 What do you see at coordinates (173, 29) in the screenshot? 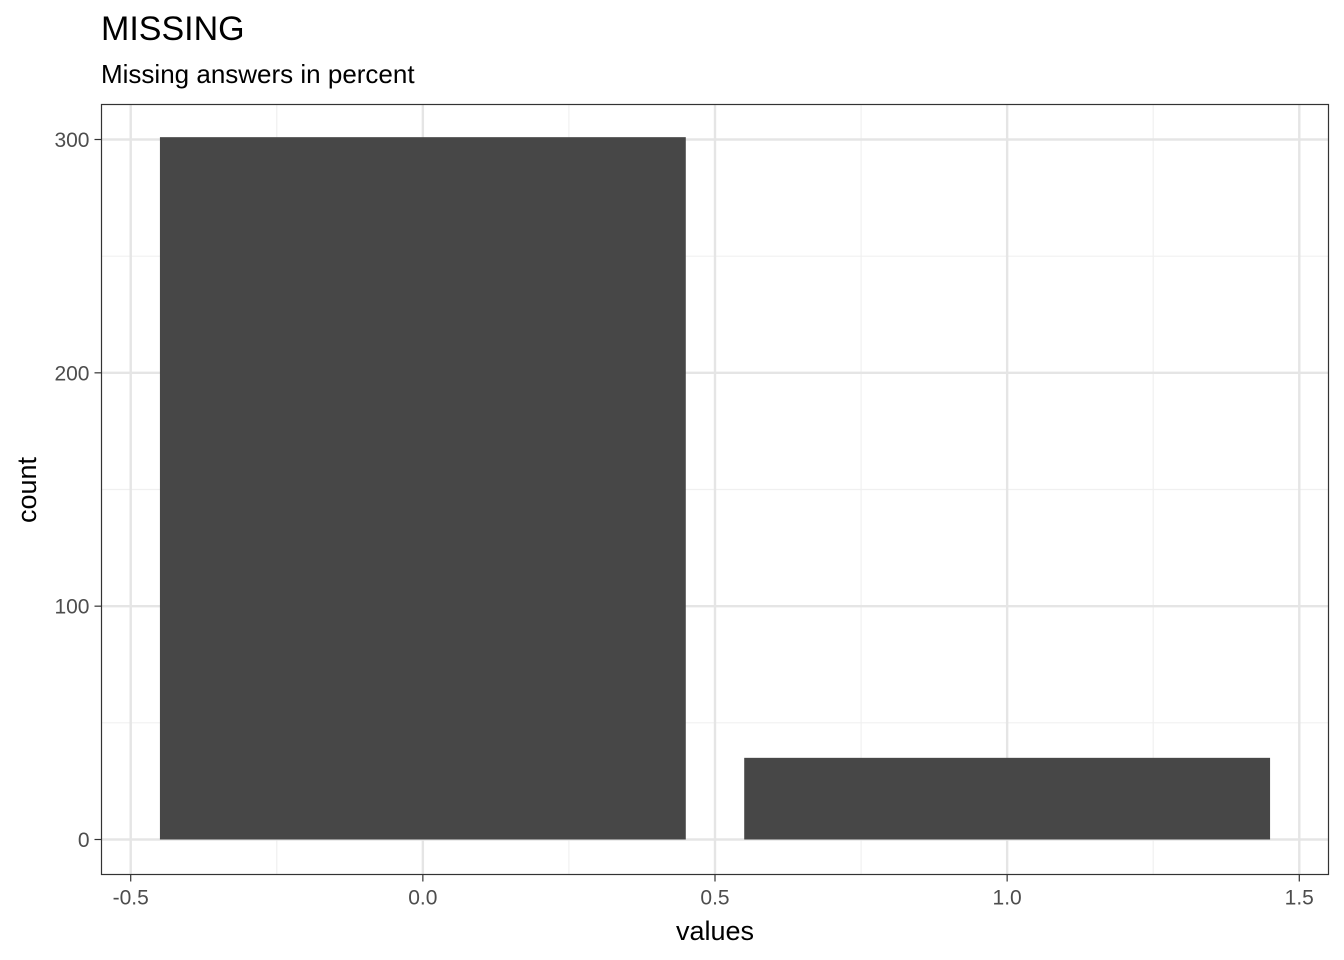
I see `chart-title: MISSING` at bounding box center [173, 29].